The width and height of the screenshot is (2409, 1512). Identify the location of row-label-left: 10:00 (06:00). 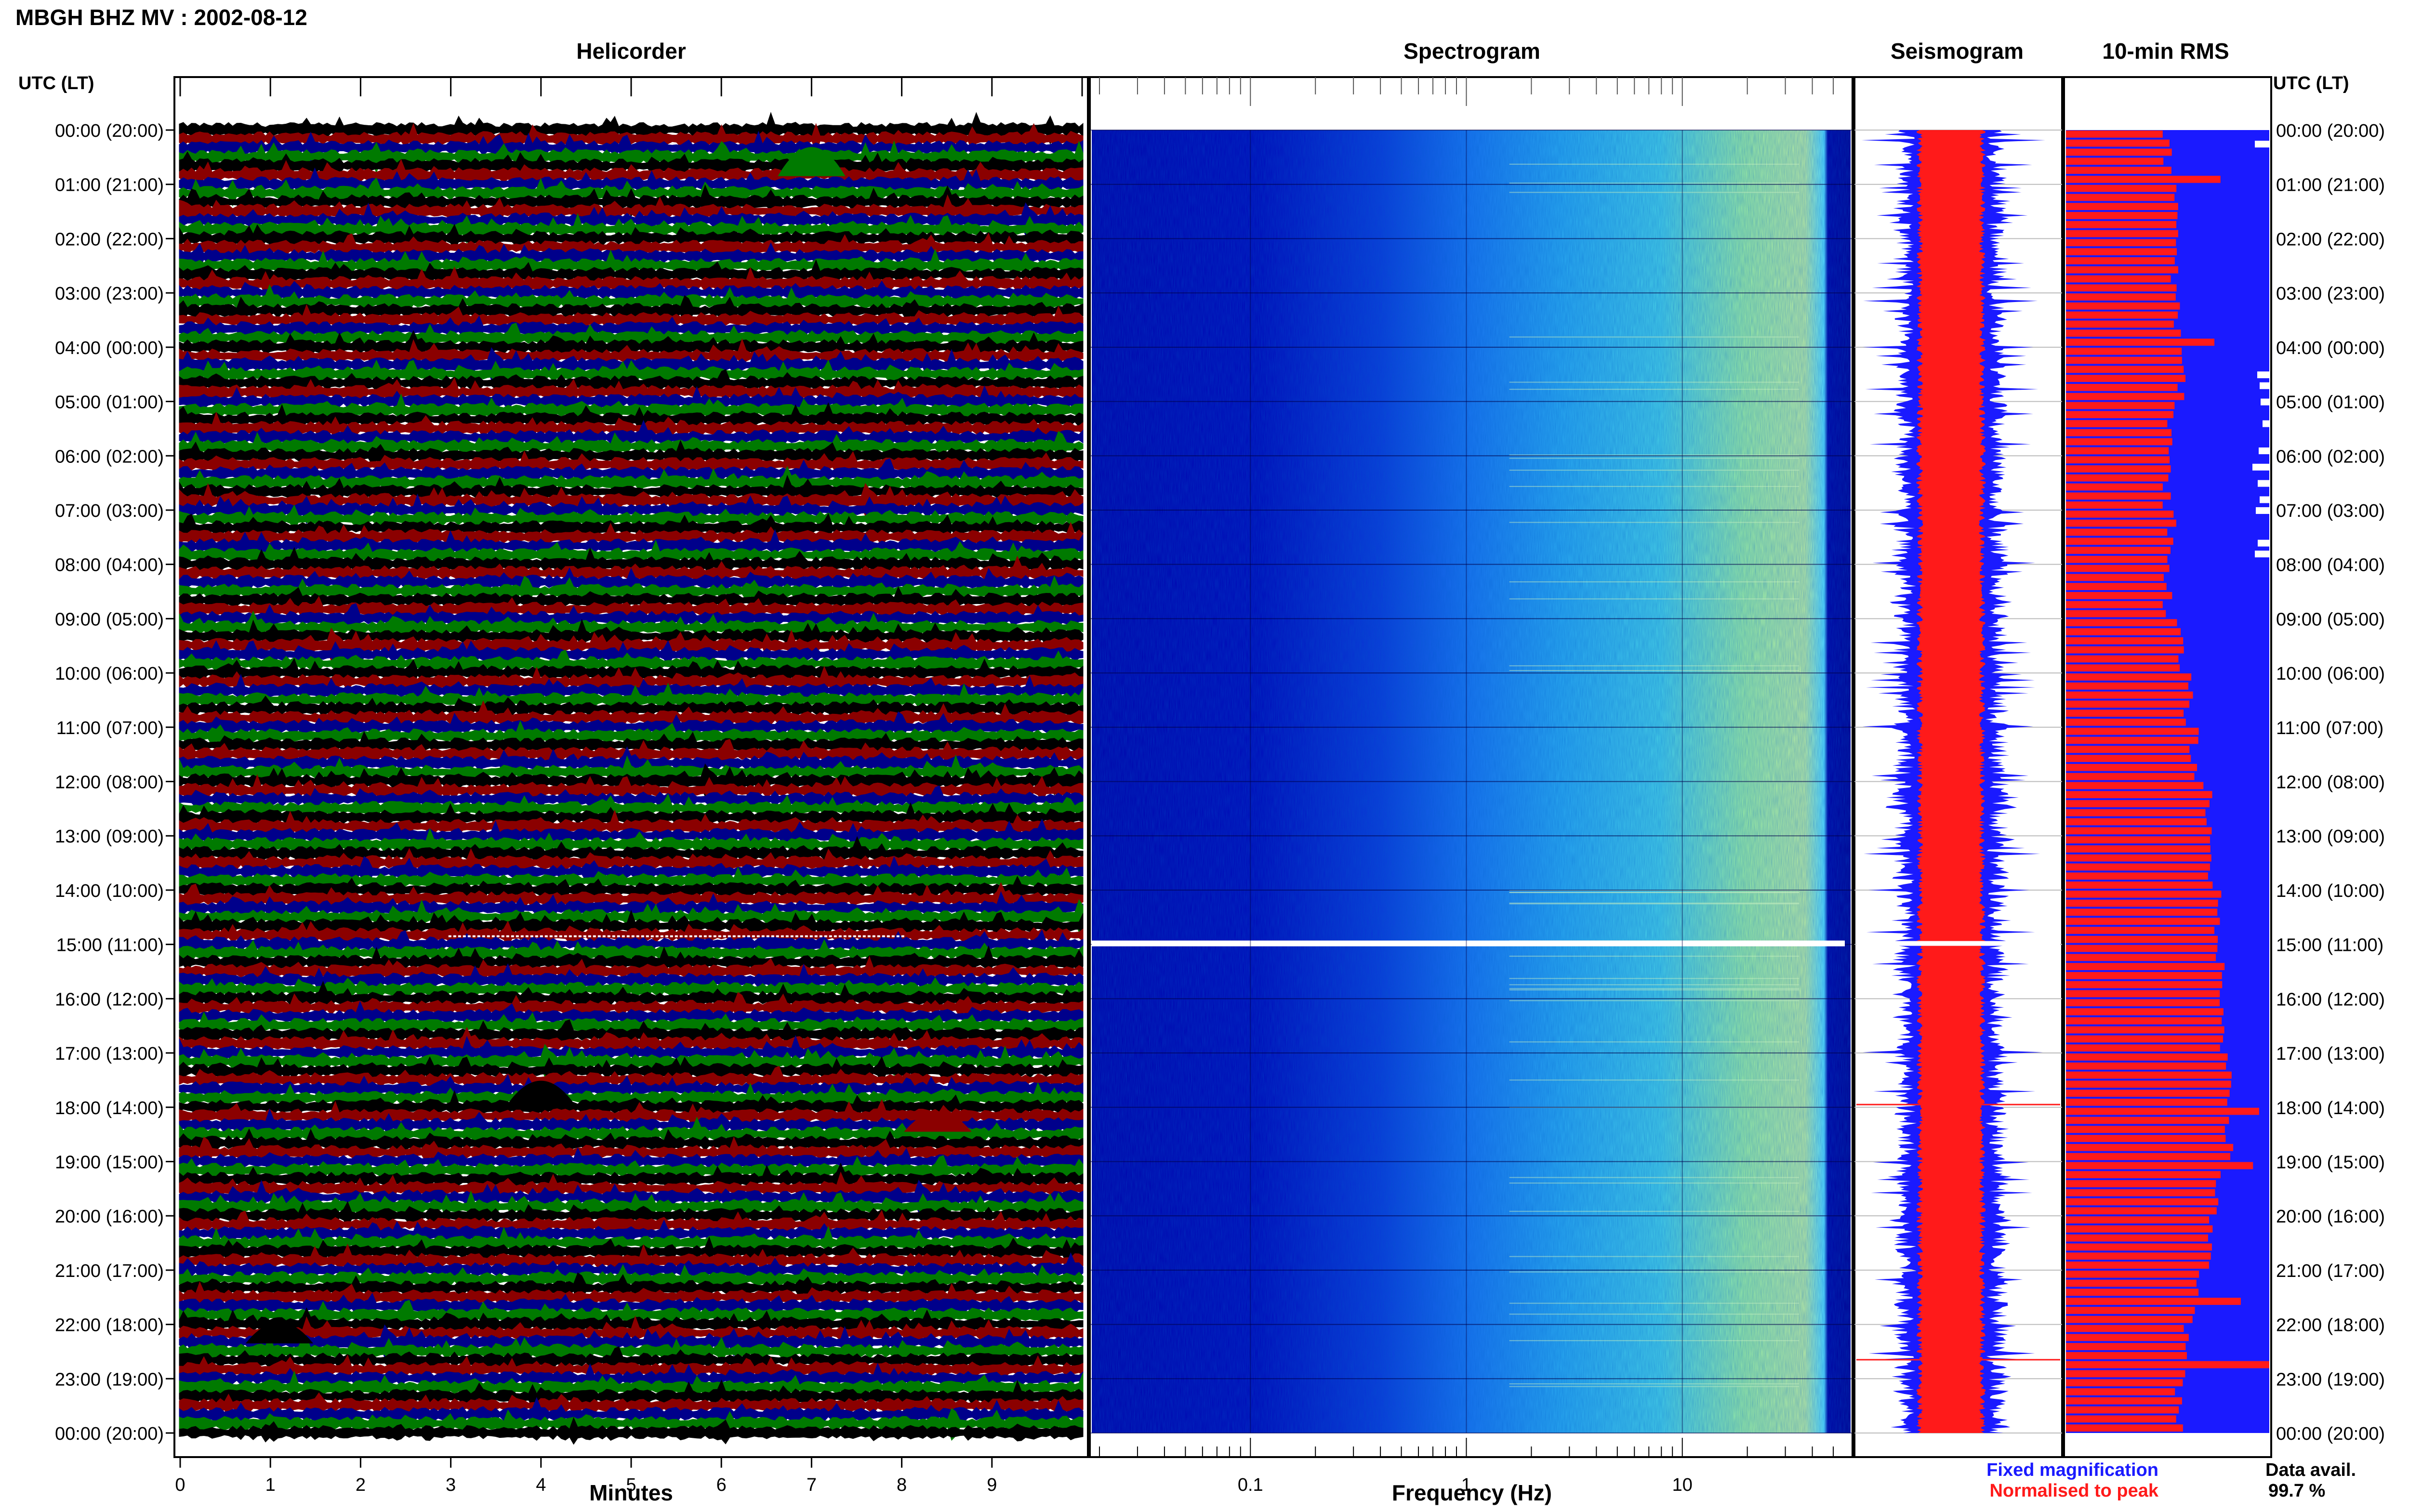
(109, 674).